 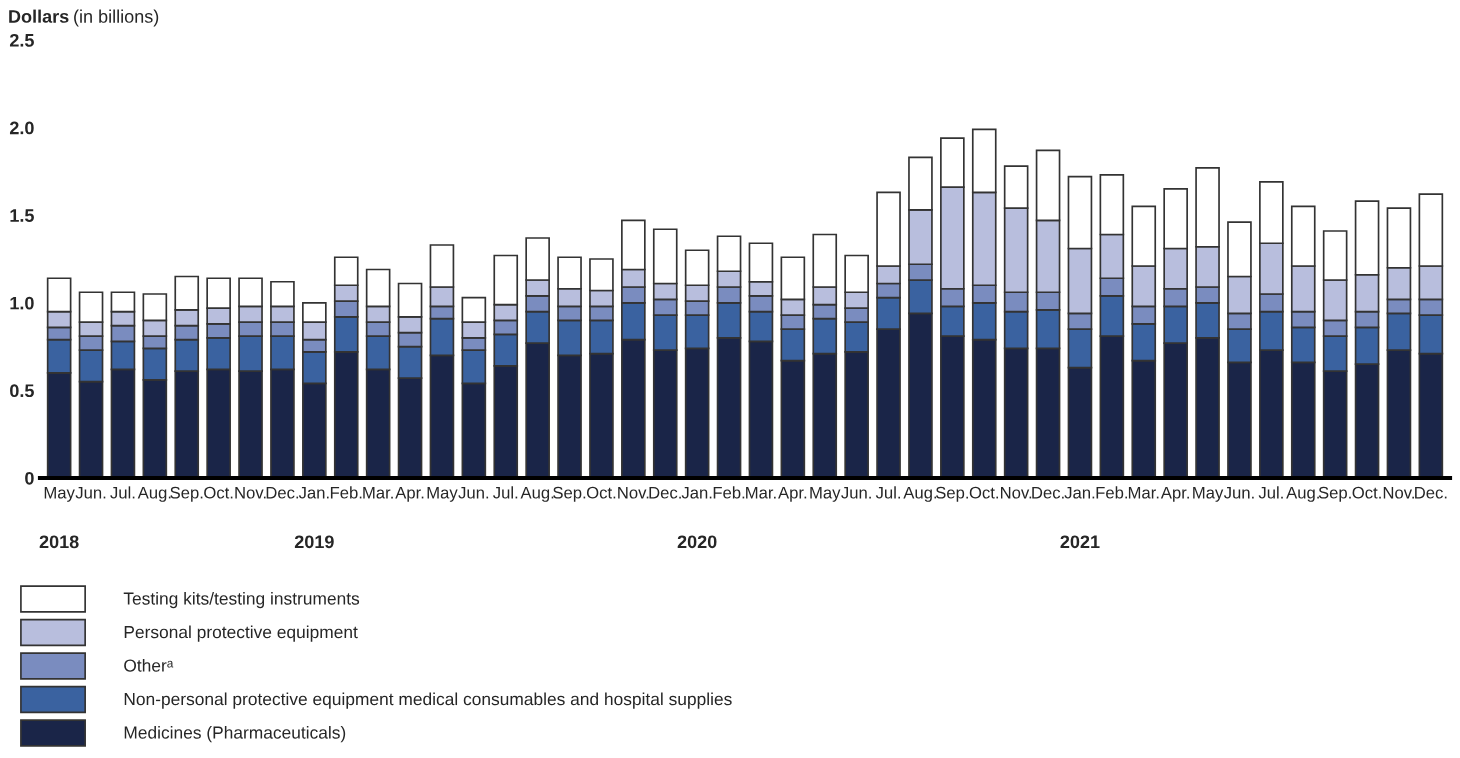 I want to click on legend-label: Testing kits/testing instruments, so click(x=241, y=600).